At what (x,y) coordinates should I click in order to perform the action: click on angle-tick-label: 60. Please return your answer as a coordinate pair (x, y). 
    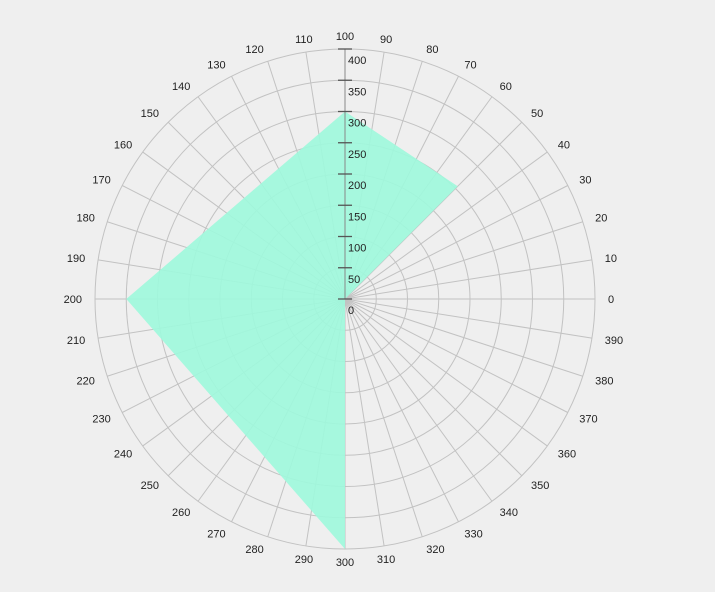
    Looking at the image, I should click on (506, 87).